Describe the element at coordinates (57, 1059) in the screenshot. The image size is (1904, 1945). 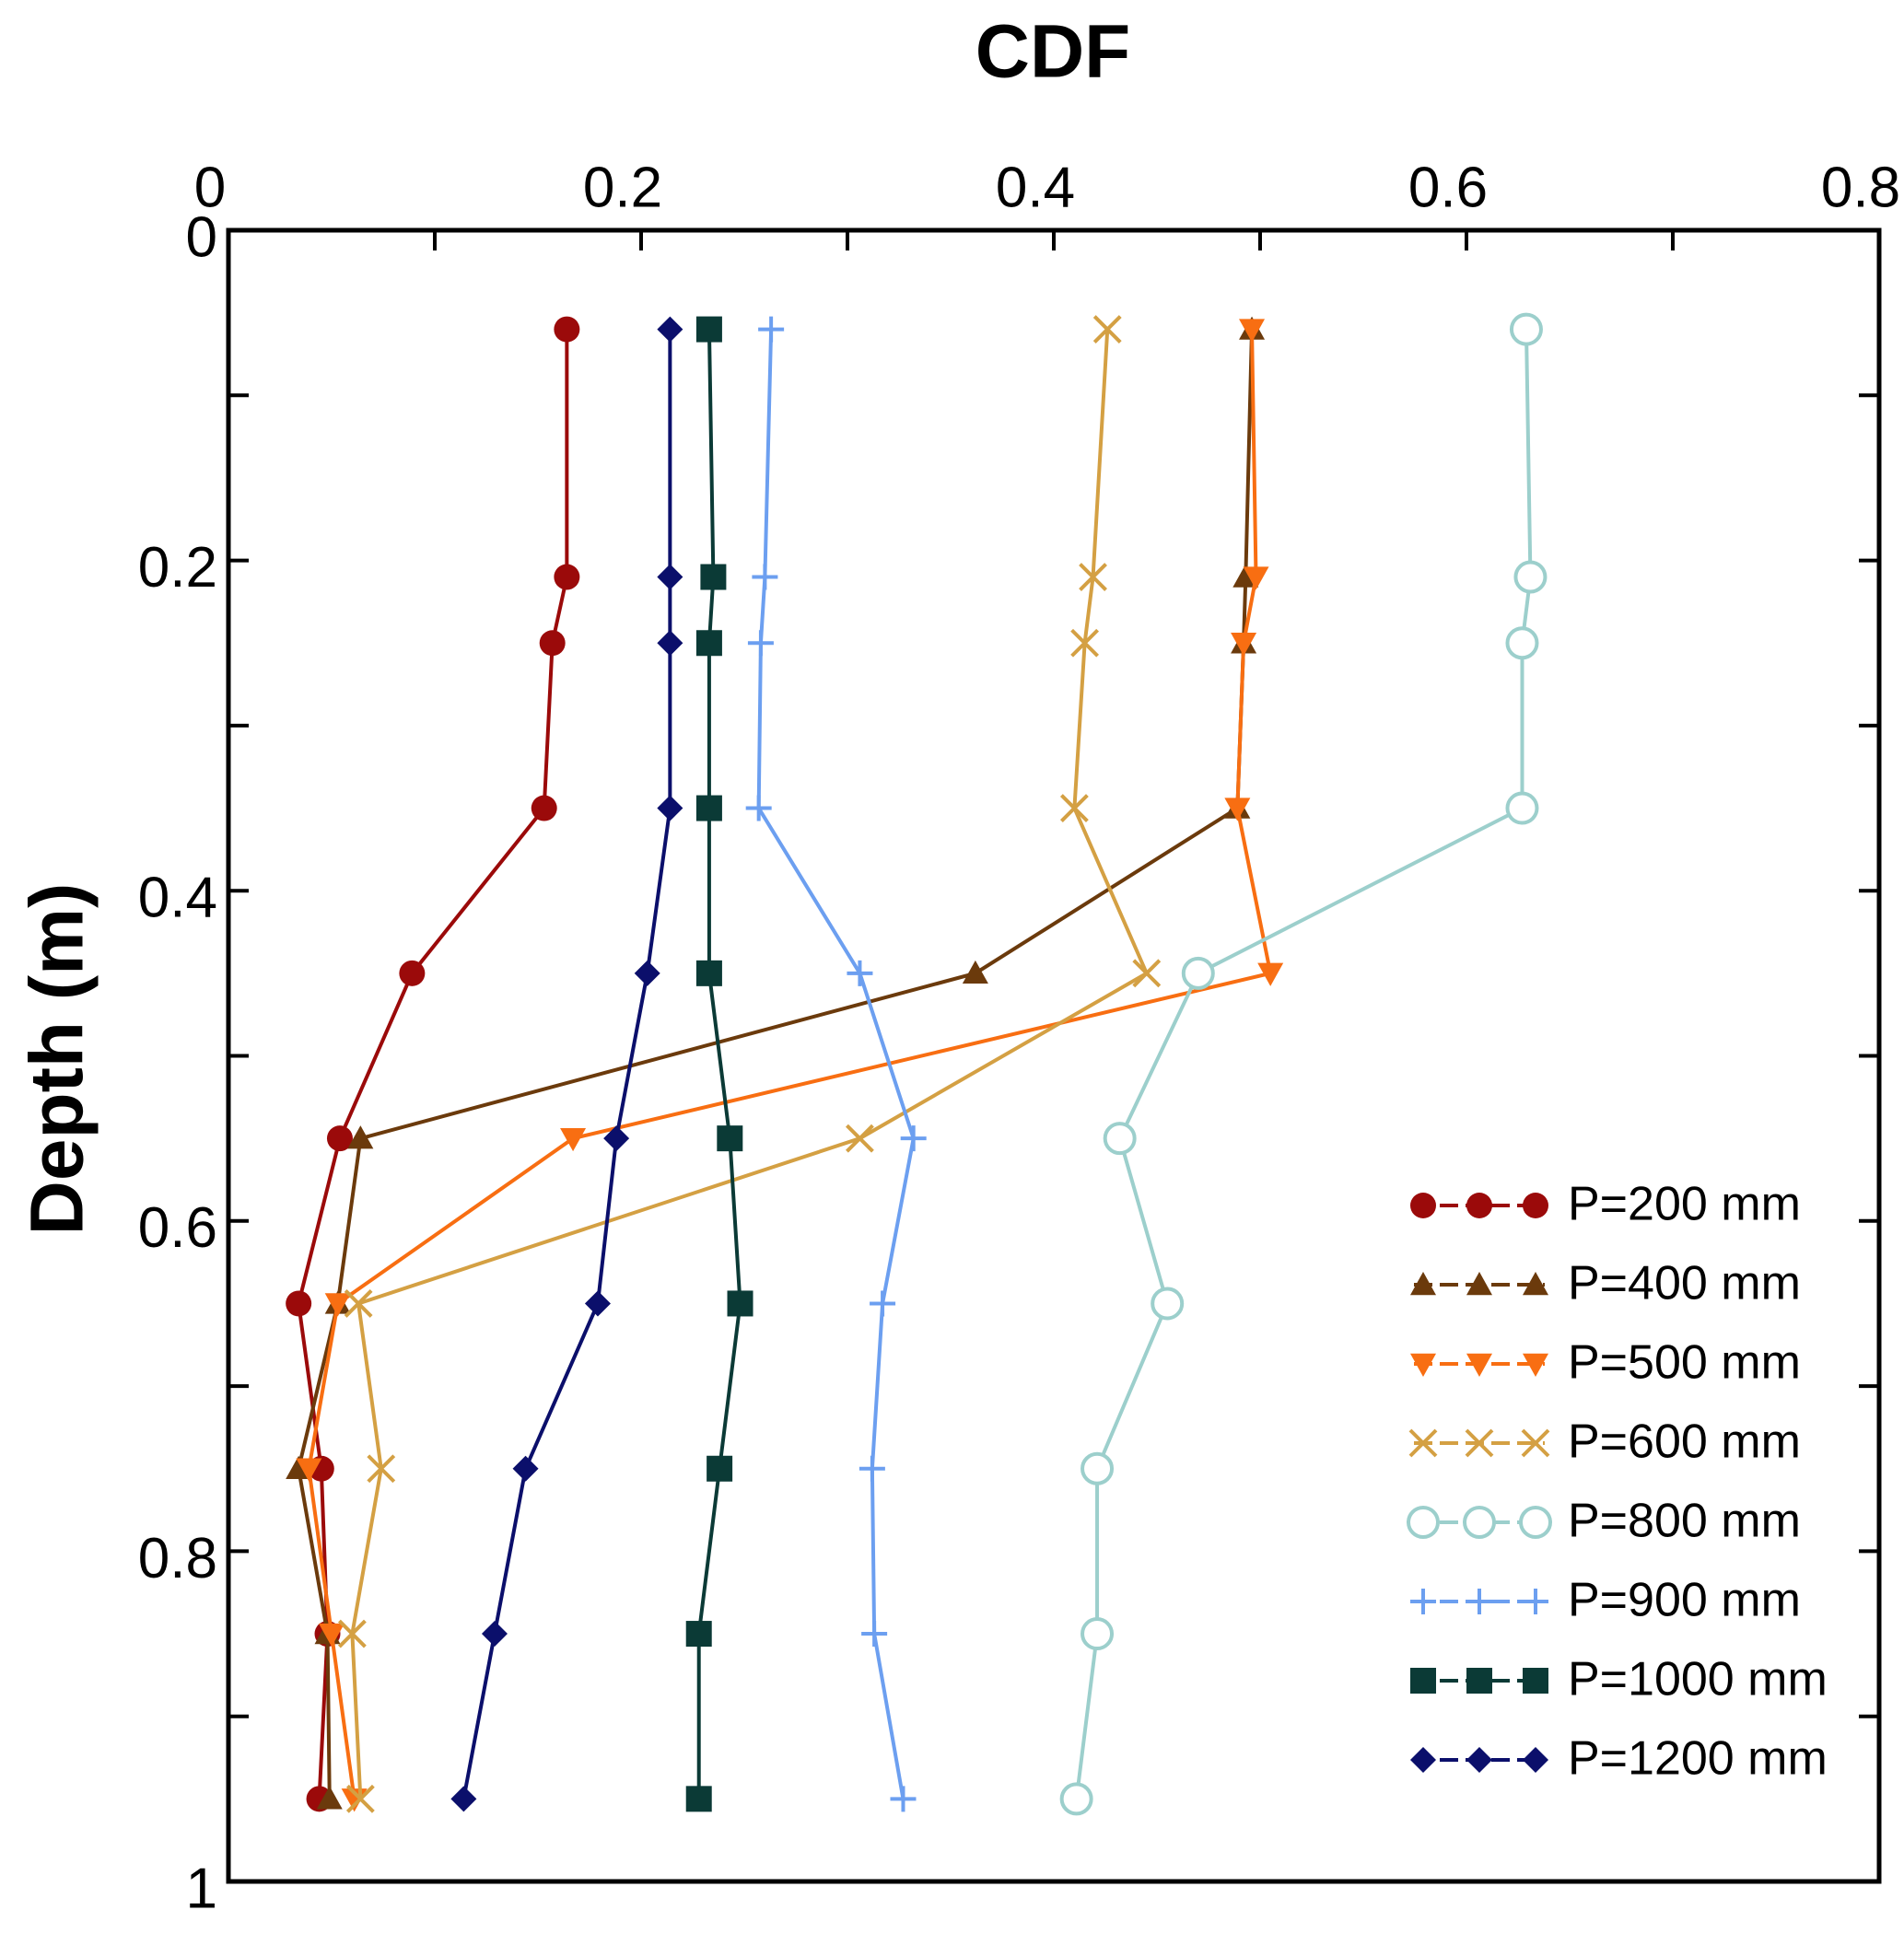
I see `y-axis-title: Depth (m)` at that location.